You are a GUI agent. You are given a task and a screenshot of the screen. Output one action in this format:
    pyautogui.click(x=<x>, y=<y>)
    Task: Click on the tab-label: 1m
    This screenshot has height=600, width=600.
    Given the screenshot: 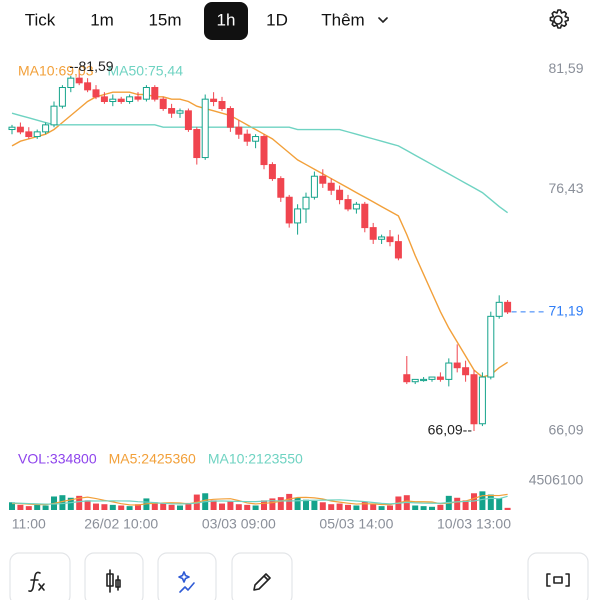 What is the action you would take?
    pyautogui.click(x=102, y=19)
    